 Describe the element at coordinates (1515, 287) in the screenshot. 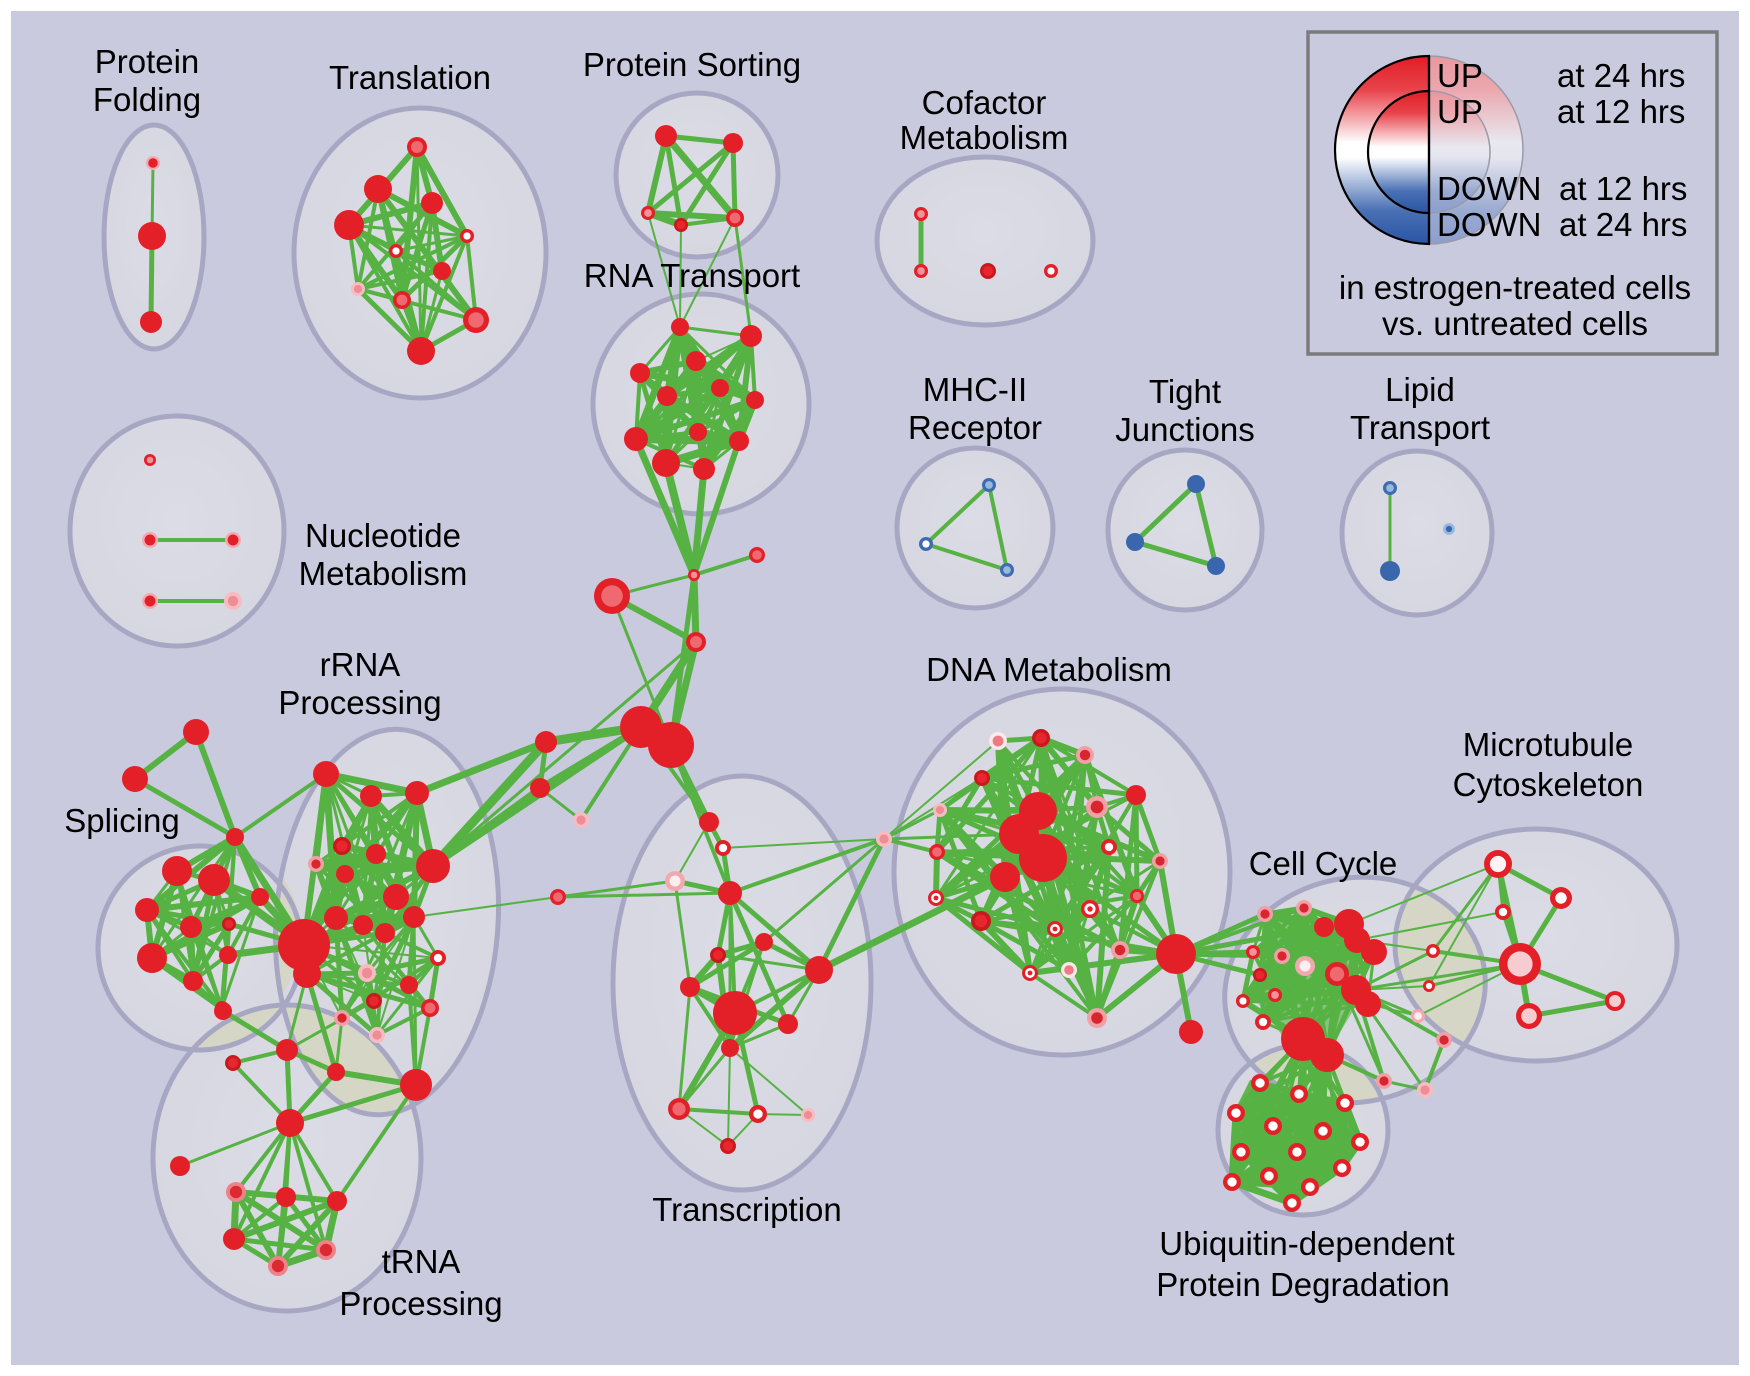

I see `svg-text: in estrogen-treated cells` at that location.